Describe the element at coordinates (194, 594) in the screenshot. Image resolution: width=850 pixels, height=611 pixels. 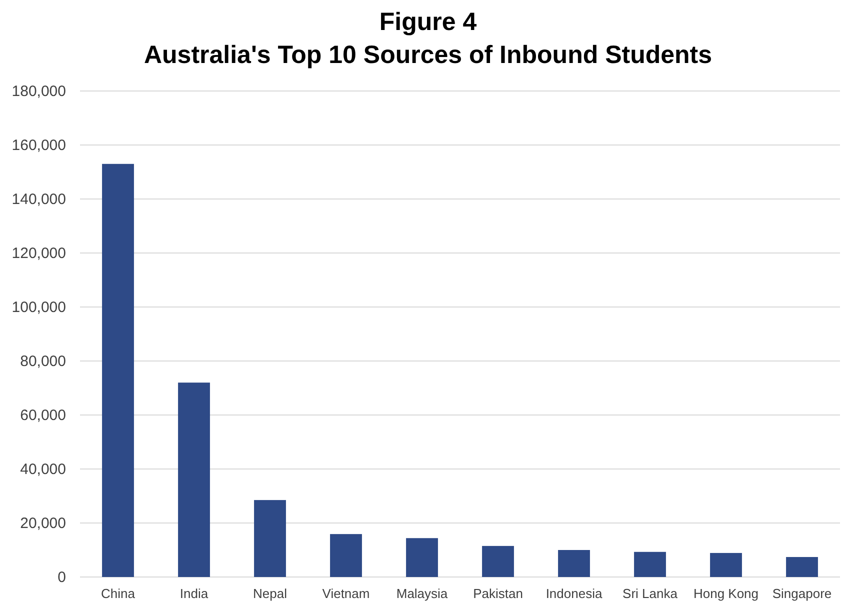
I see `x-tick-label: India` at that location.